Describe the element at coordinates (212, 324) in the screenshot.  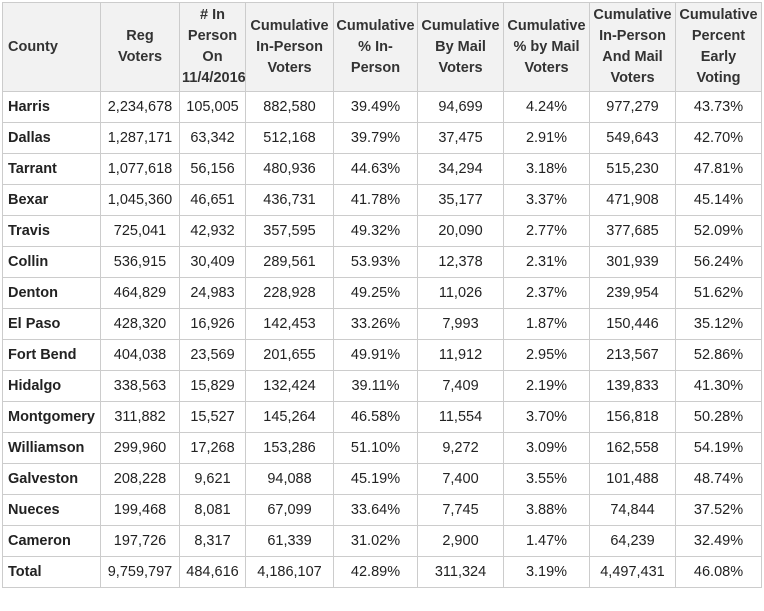
I see `in-person-on-date-cell: 16,926` at that location.